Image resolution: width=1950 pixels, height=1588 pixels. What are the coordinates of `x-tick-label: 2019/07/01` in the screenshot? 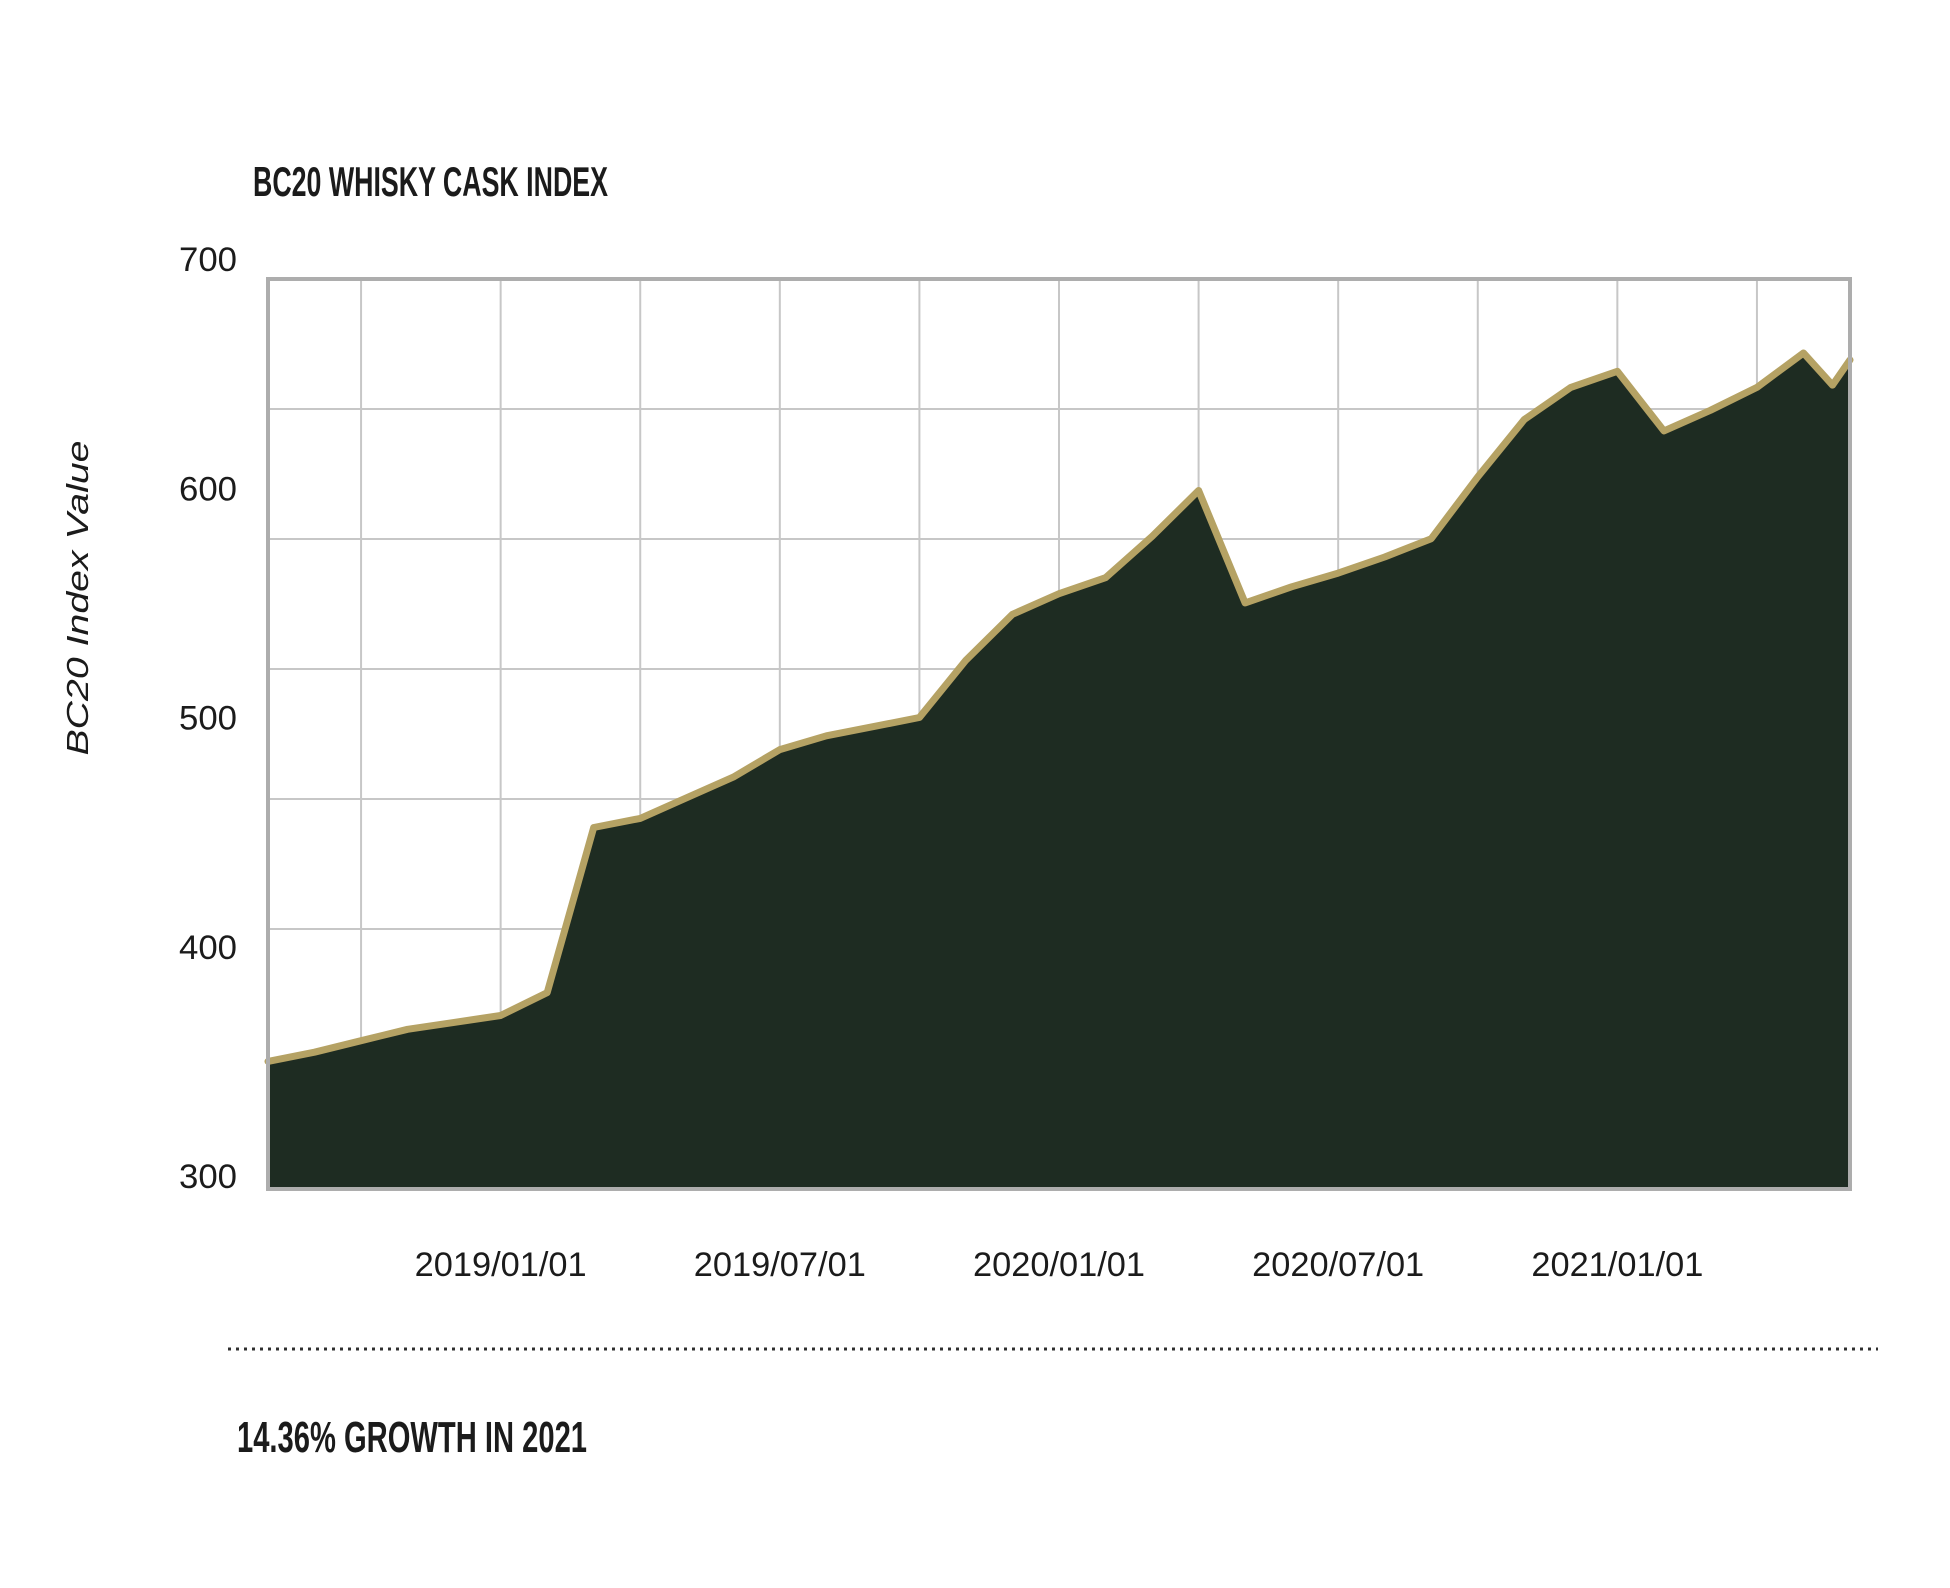 It's located at (780, 1265).